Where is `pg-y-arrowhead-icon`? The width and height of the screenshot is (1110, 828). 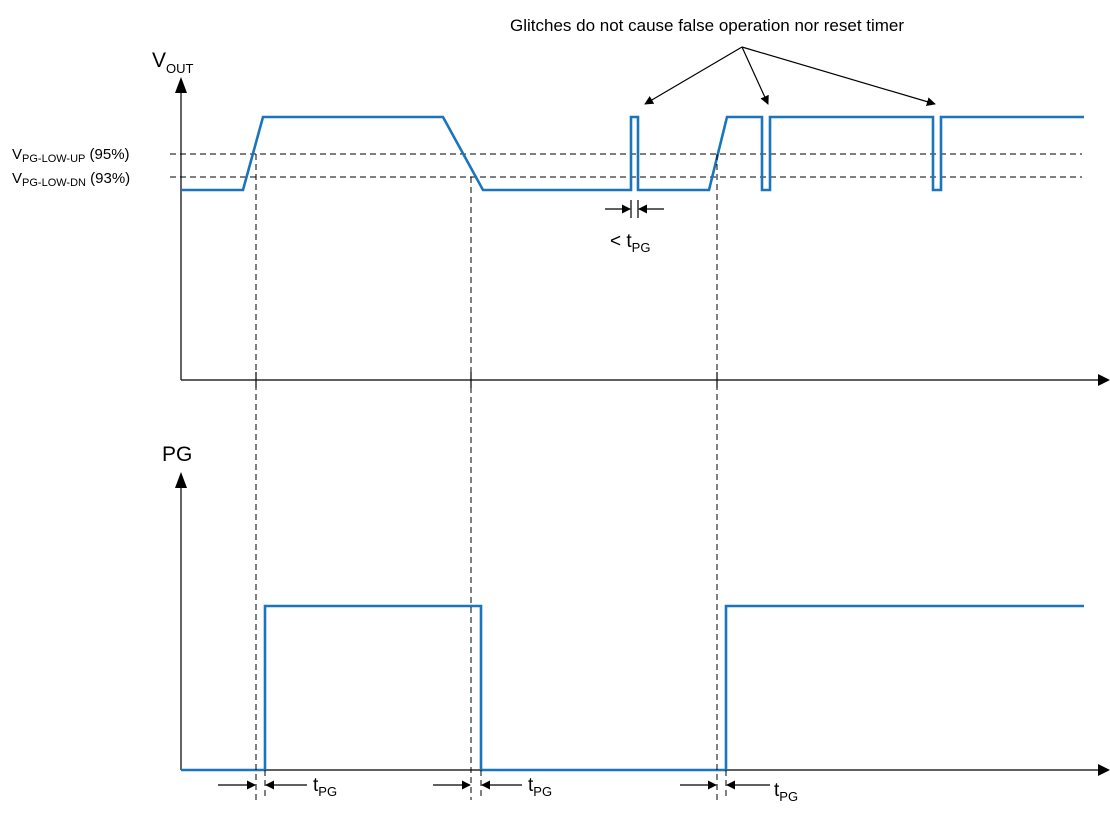 pg-y-arrowhead-icon is located at coordinates (181, 480).